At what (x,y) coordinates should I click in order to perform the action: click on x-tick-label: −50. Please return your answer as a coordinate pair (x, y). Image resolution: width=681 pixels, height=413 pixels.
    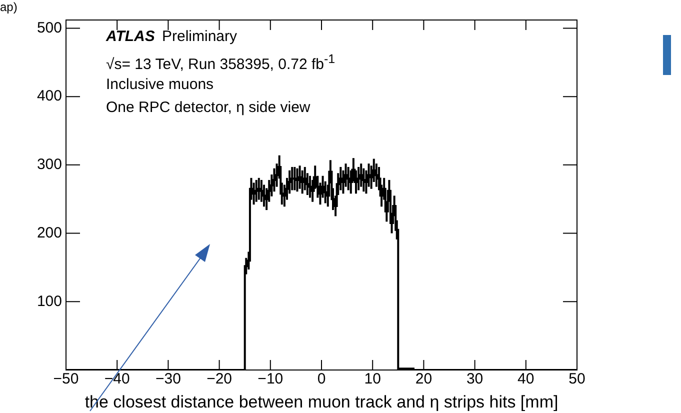
    Looking at the image, I should click on (66, 379).